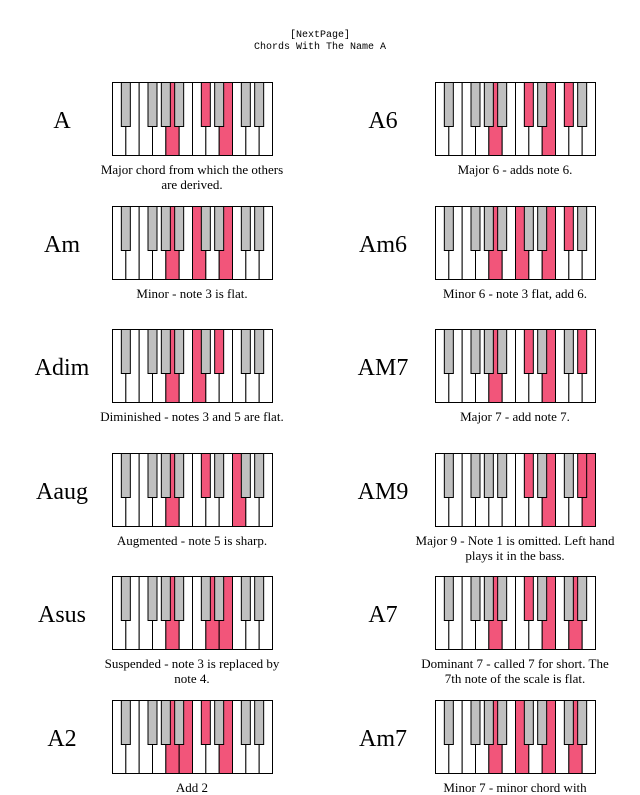  Describe the element at coordinates (192, 540) in the screenshot. I see `chord-description: Augmented - note 5 is sharp.` at that location.